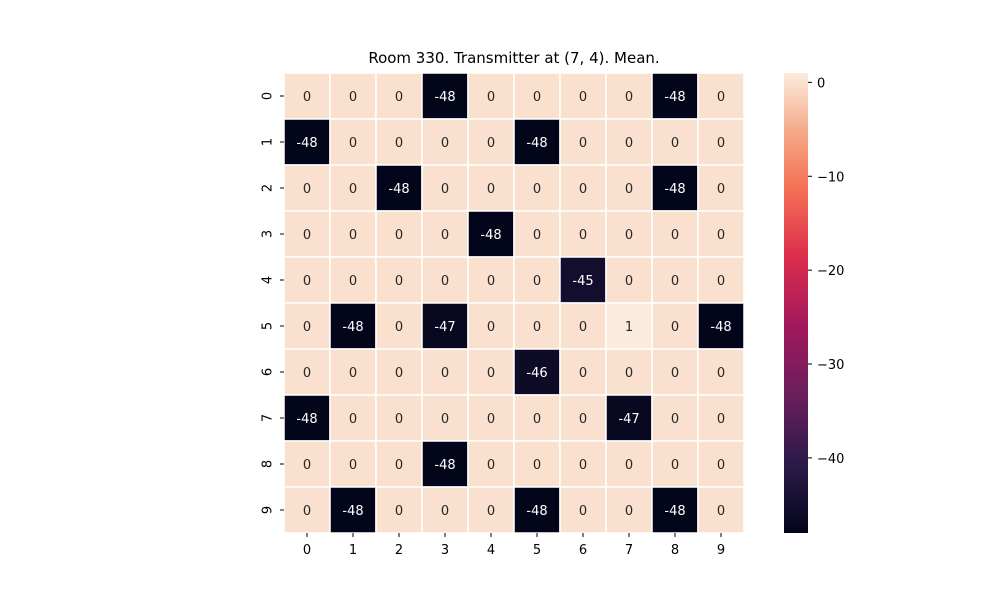  What do you see at coordinates (514, 545) in the screenshot?
I see `x-axis: 0 1 2 3 4 5 6 7 8 9` at bounding box center [514, 545].